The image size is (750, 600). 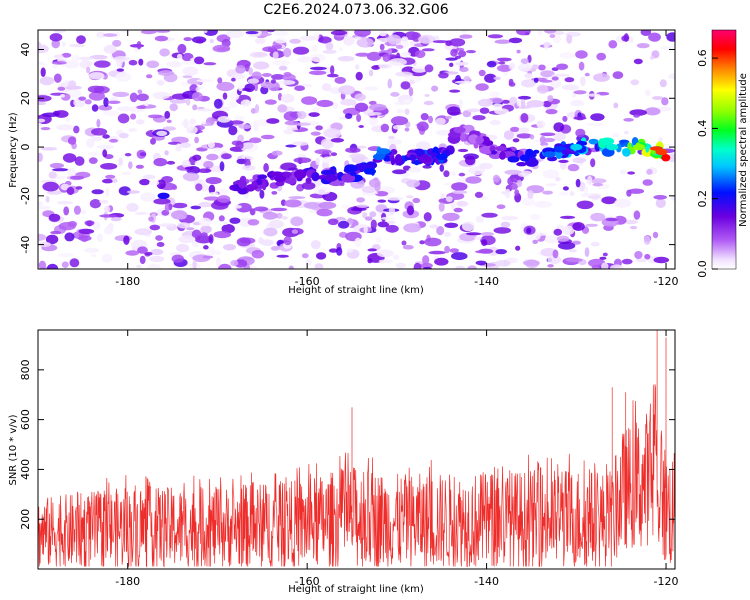 What do you see at coordinates (707, 163) in the screenshot?
I see `colorbar-ticks: 0.0 0.2 0.4 0.6` at bounding box center [707, 163].